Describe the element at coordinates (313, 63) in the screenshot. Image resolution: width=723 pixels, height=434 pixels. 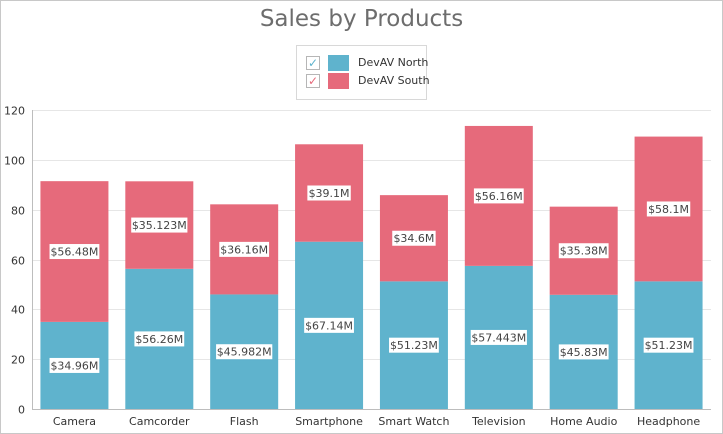
I see `legend-checkbox-north-check-icon: ✓` at that location.